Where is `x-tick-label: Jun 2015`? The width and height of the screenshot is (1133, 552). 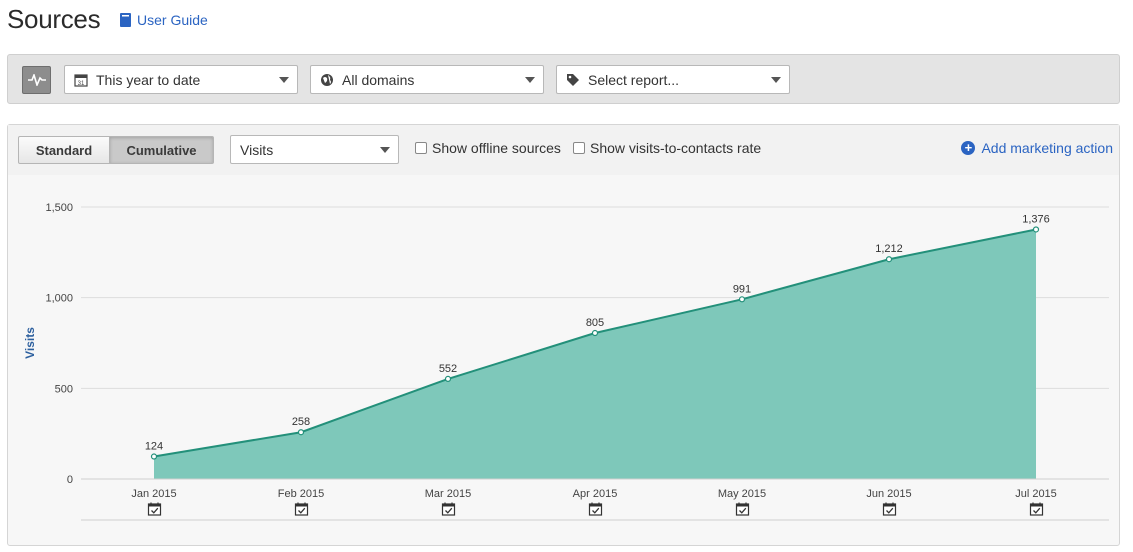 x-tick-label: Jun 2015 is located at coordinates (888, 494).